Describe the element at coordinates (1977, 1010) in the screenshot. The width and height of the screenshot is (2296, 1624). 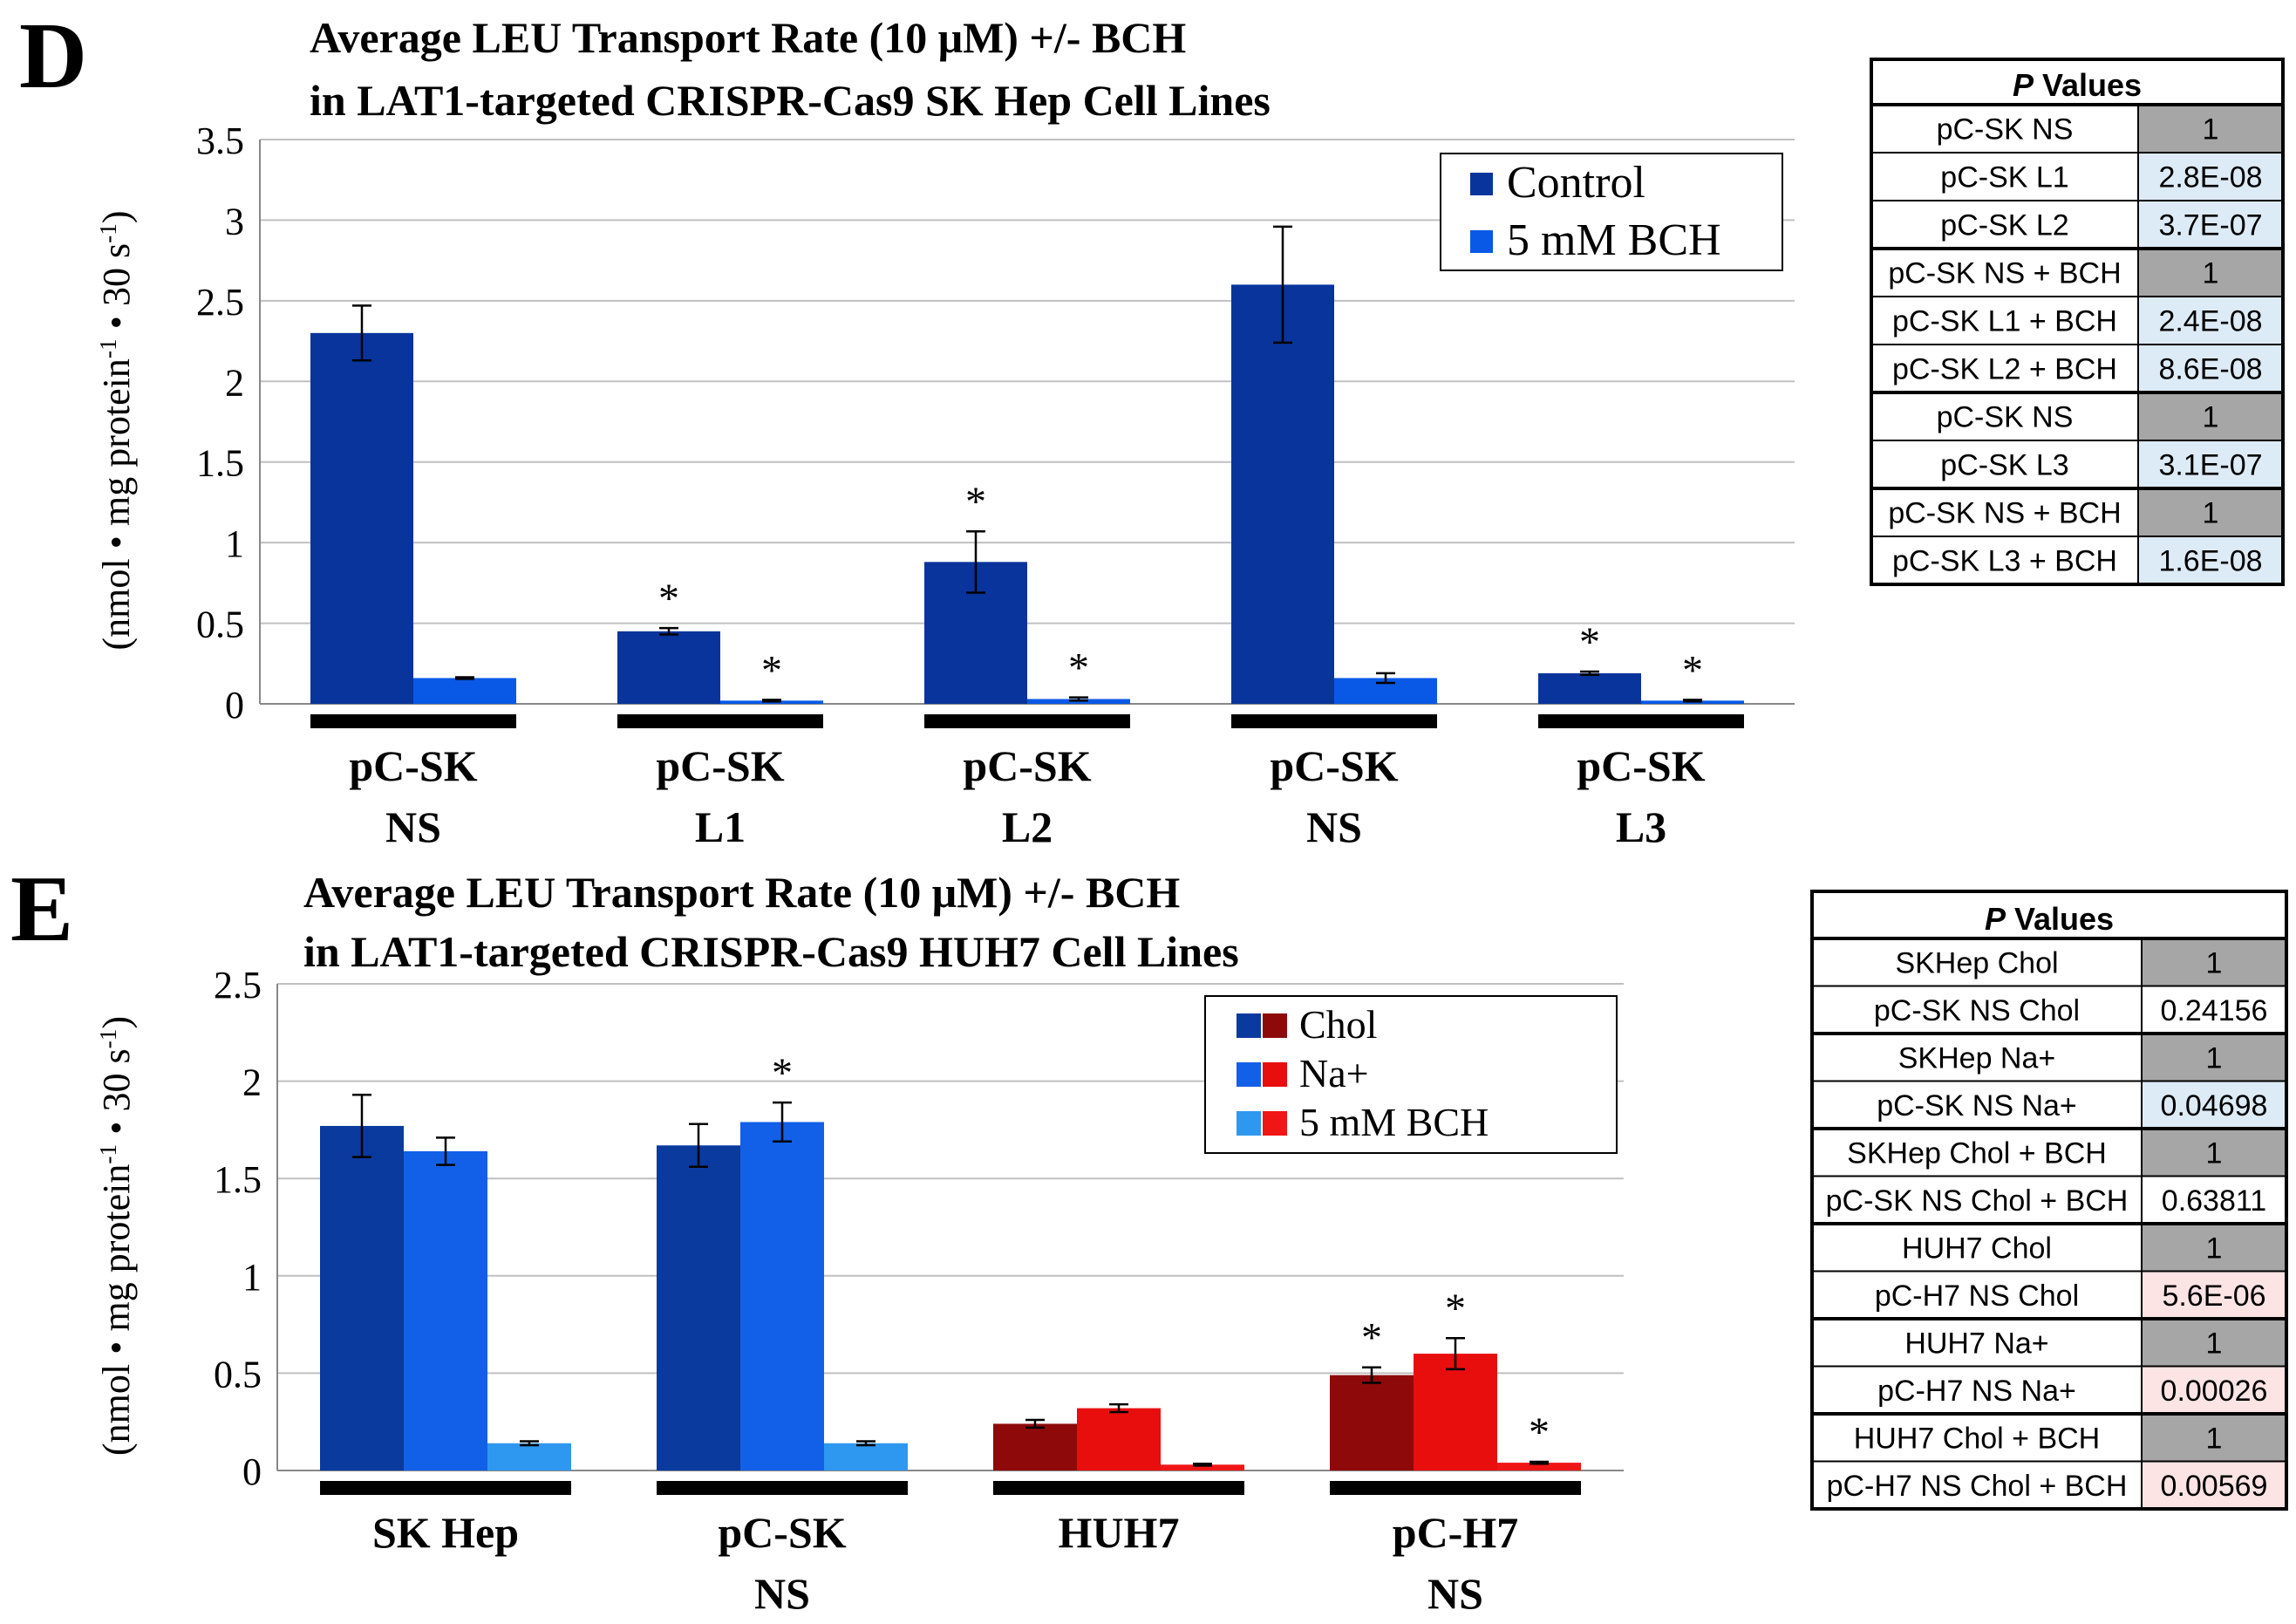
I see `table-row-label: pC-SK NS Chol` at that location.